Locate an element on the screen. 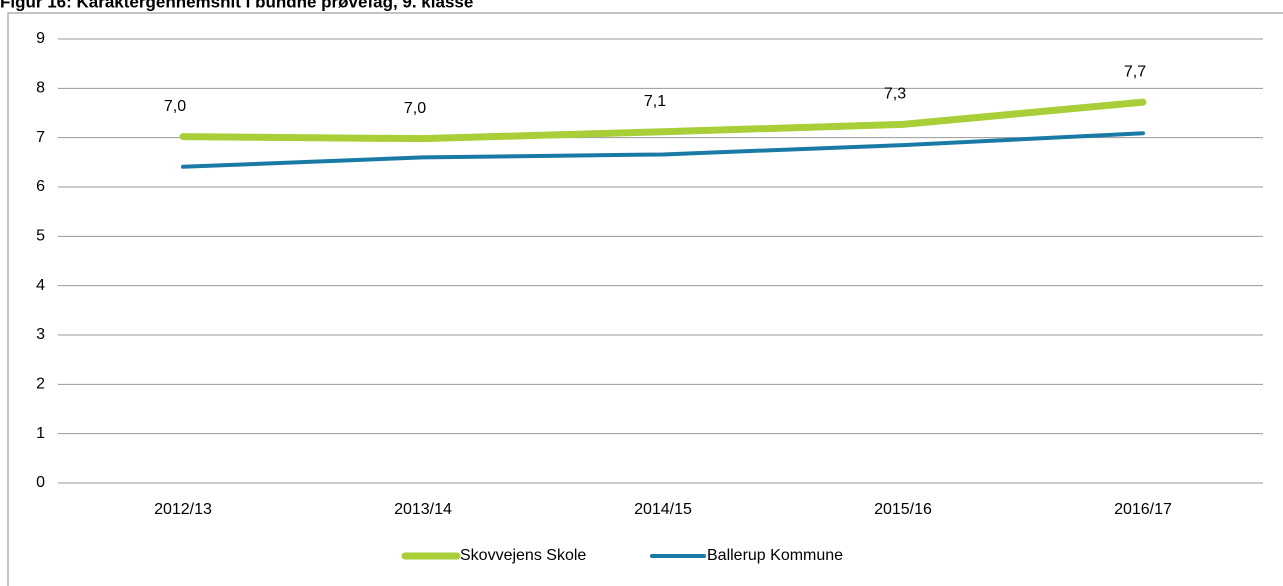 The image size is (1283, 586). data-label: 7,1 is located at coordinates (655, 101).